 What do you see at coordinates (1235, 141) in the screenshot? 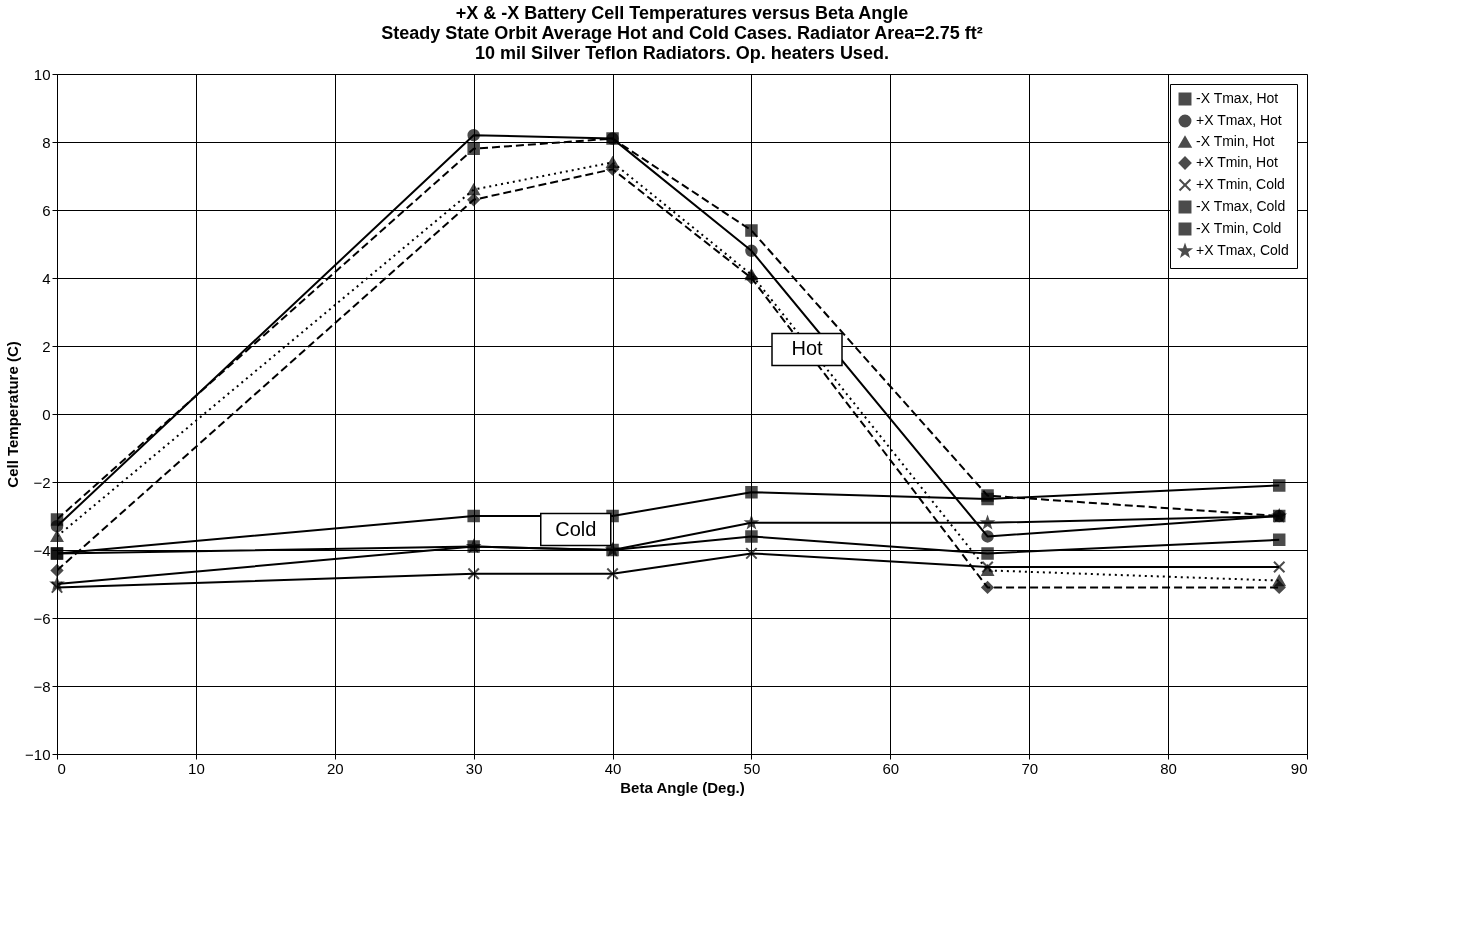
I see `legend-label: -X Tmin, Hot` at bounding box center [1235, 141].